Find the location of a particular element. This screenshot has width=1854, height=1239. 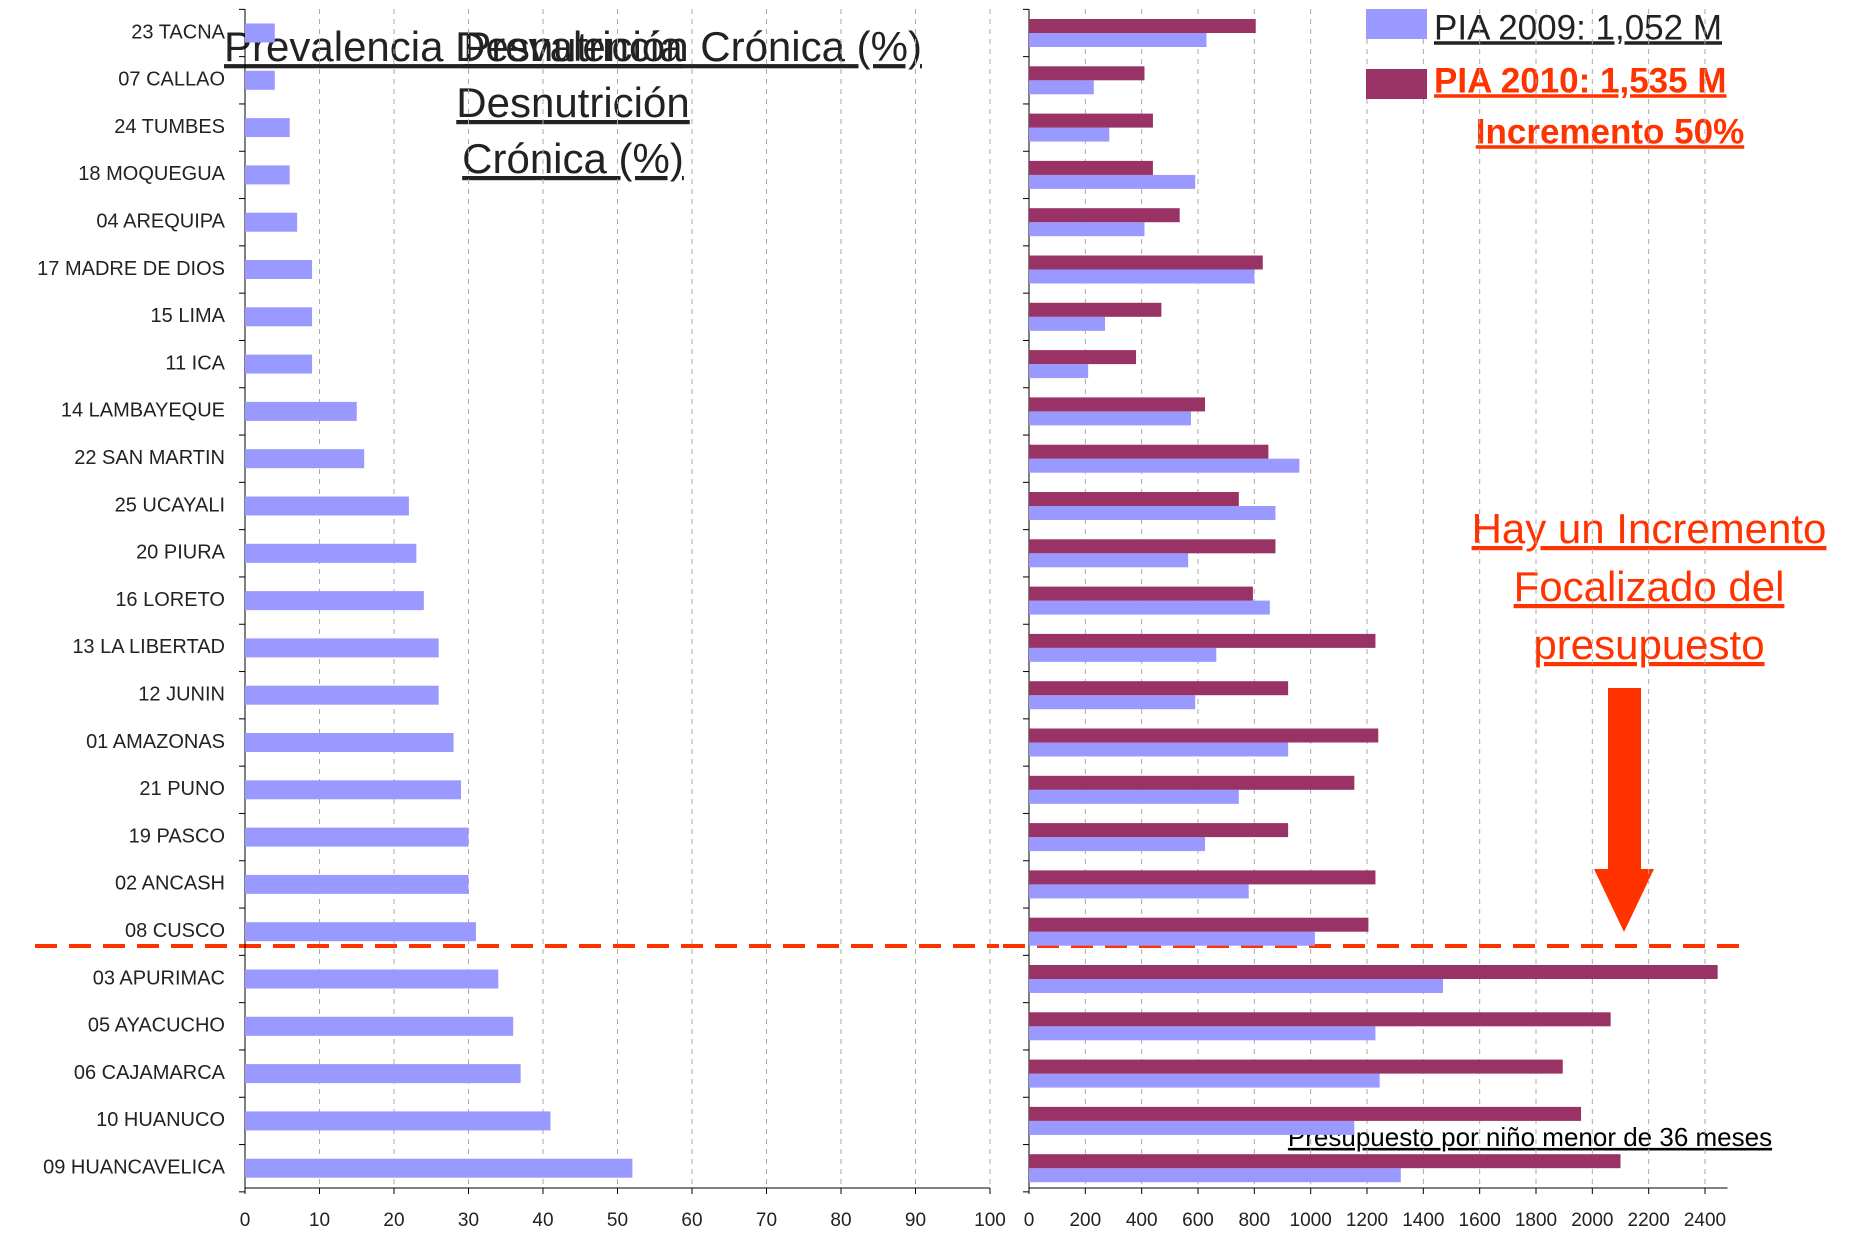

y-tick-label: 25 UCAYALI is located at coordinates (170, 505).